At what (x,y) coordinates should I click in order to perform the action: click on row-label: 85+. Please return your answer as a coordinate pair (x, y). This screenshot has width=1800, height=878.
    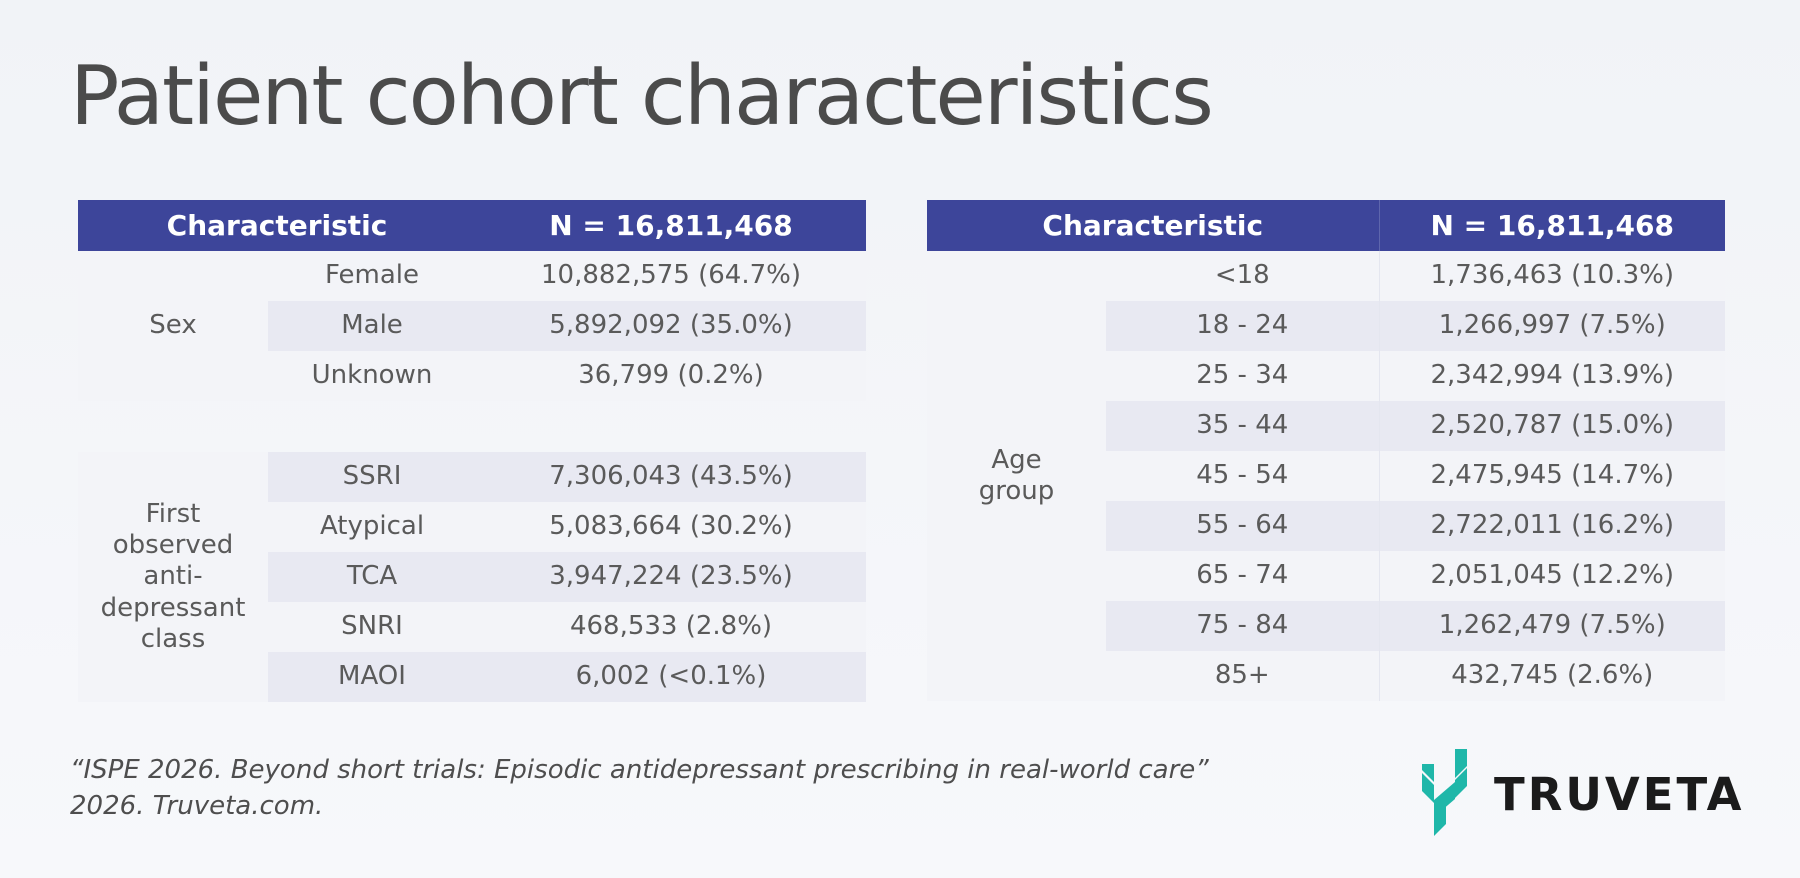
    Looking at the image, I should click on (1243, 676).